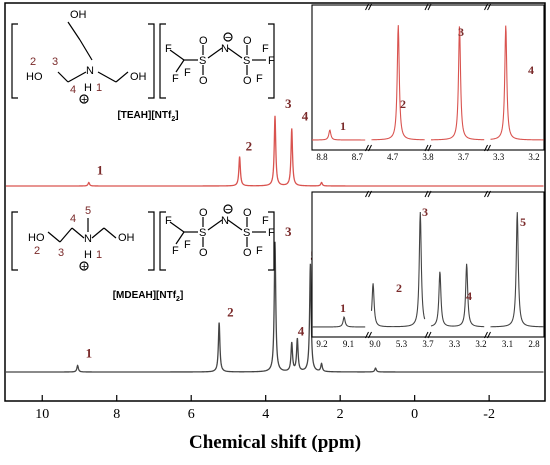 This screenshot has height=465, width=550. I want to click on inset-tick-label: 9.1, so click(348, 344).